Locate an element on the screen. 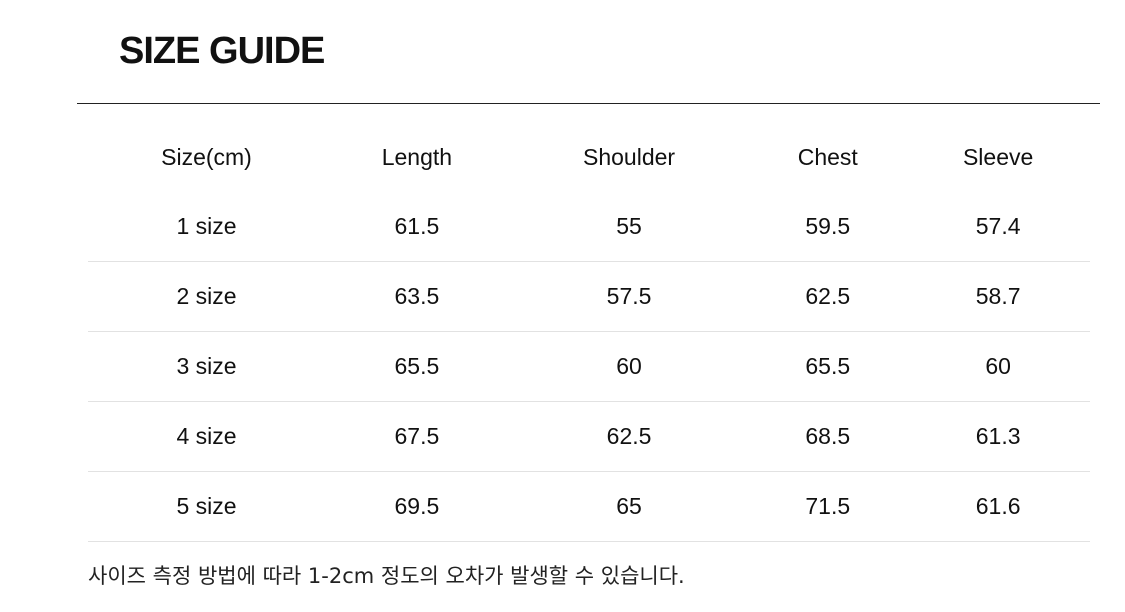  table-cell: 63.5 is located at coordinates (417, 296).